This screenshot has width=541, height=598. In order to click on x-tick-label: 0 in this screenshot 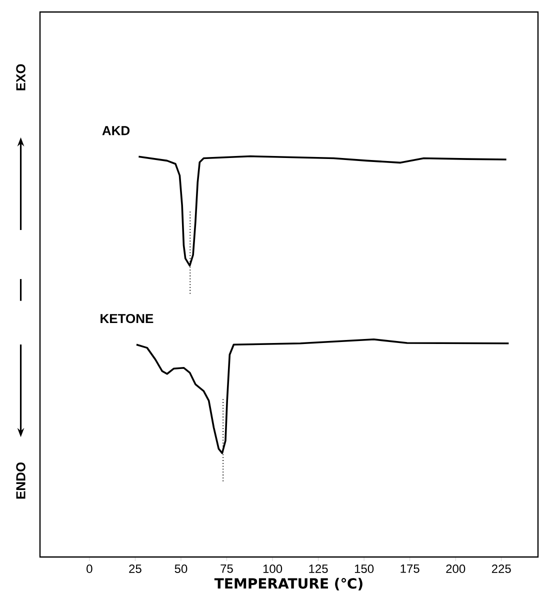, I will do `click(89, 569)`.